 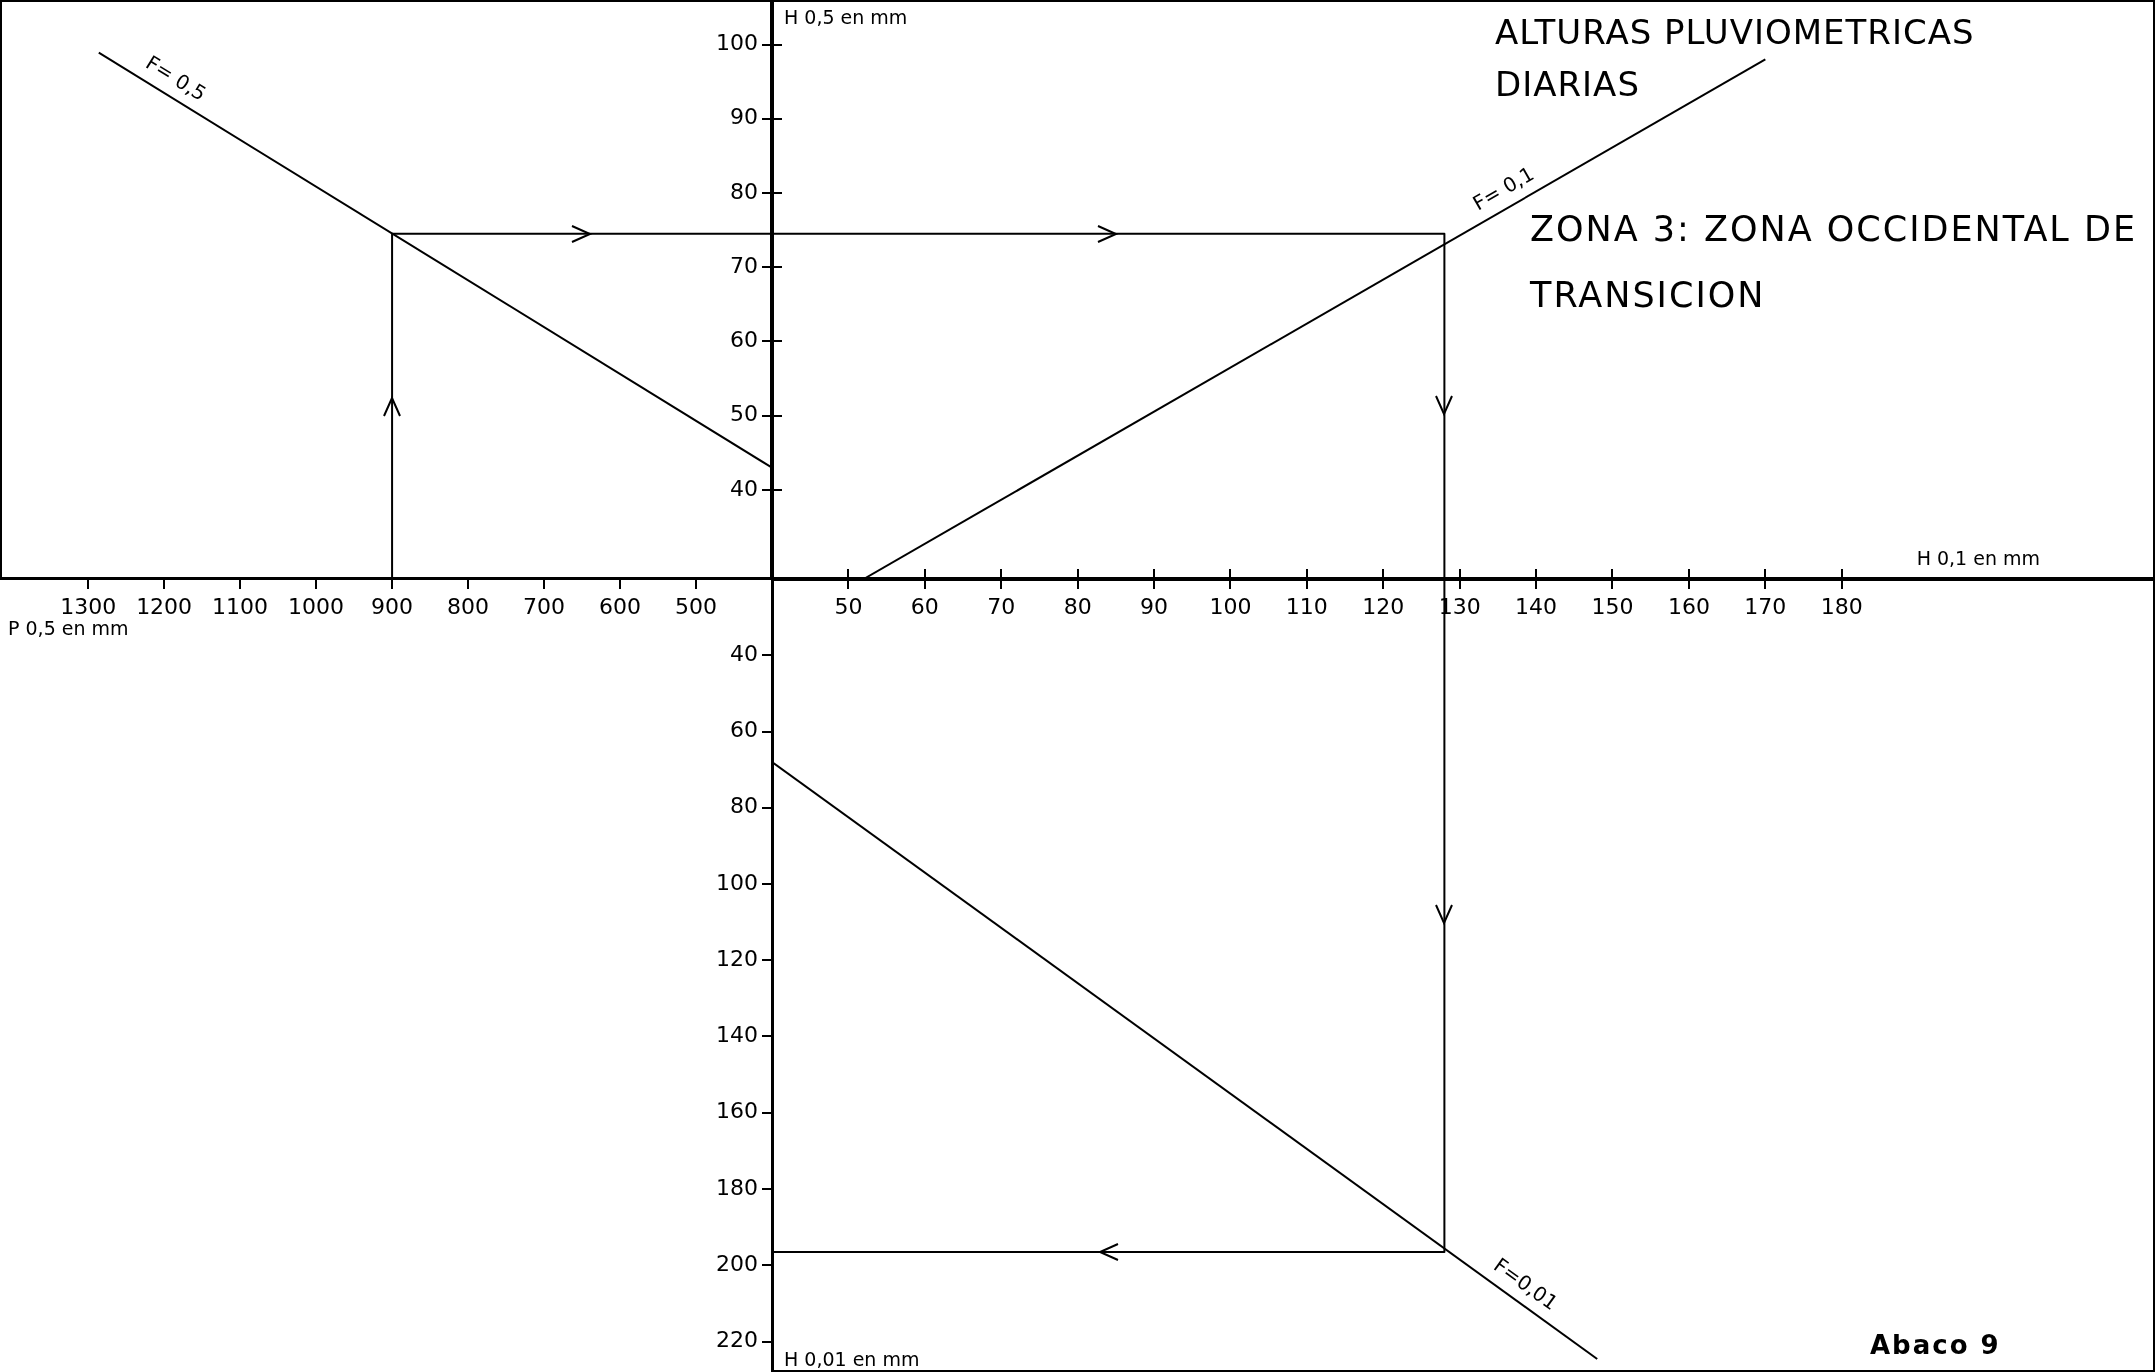 I want to click on y-axis-title: H 0,01 en mm, so click(x=852, y=1359).